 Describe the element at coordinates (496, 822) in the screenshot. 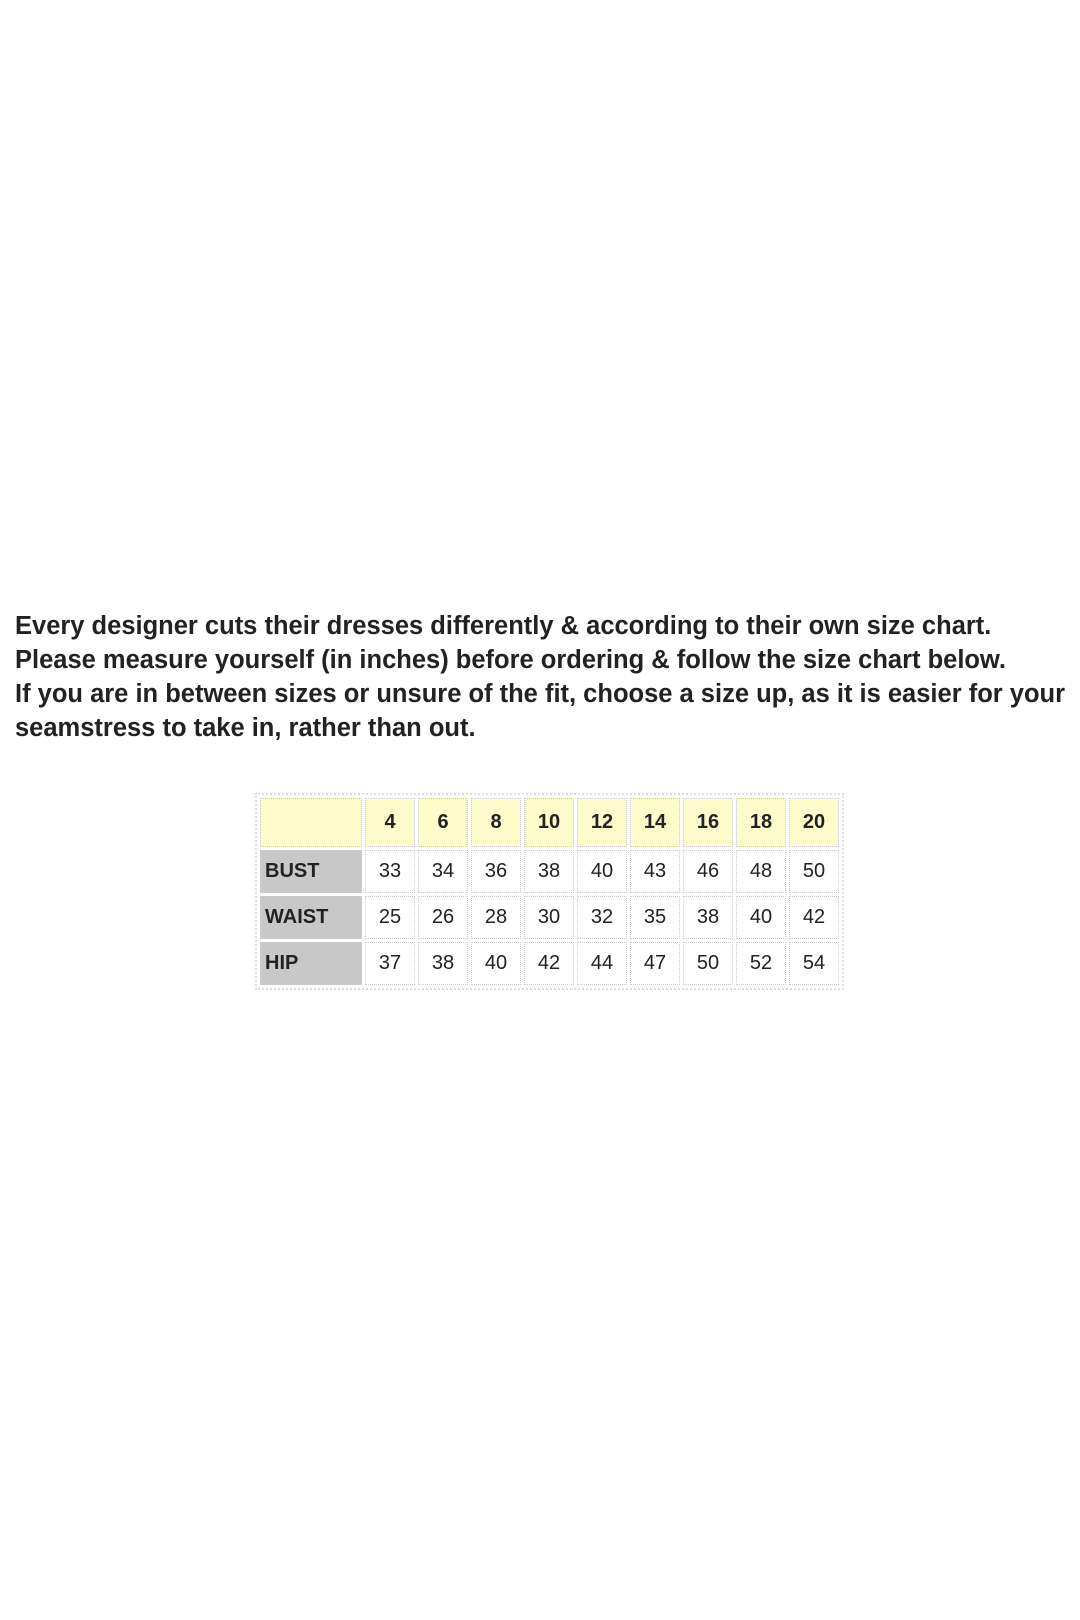

I see `size-header-cell: 8` at that location.